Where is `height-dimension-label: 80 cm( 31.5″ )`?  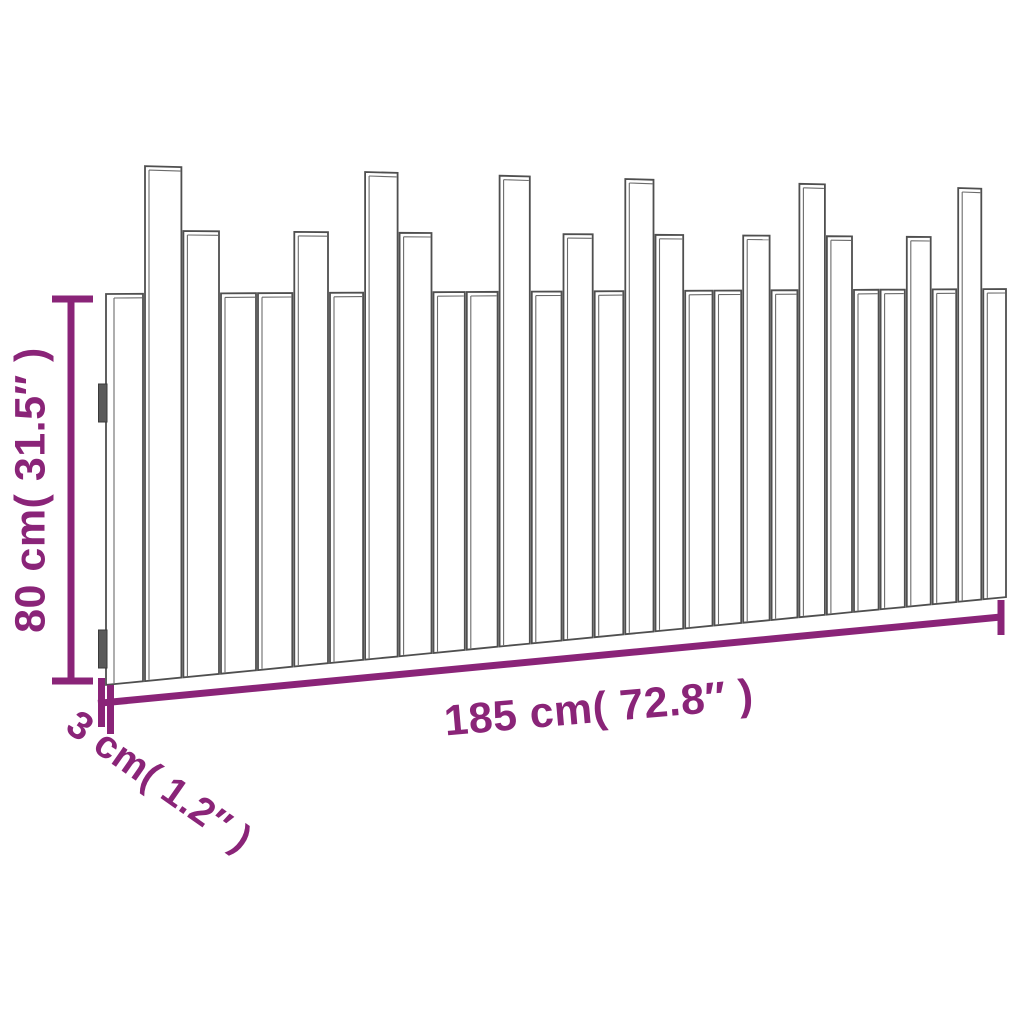 height-dimension-label: 80 cm( 31.5″ ) is located at coordinates (30, 490).